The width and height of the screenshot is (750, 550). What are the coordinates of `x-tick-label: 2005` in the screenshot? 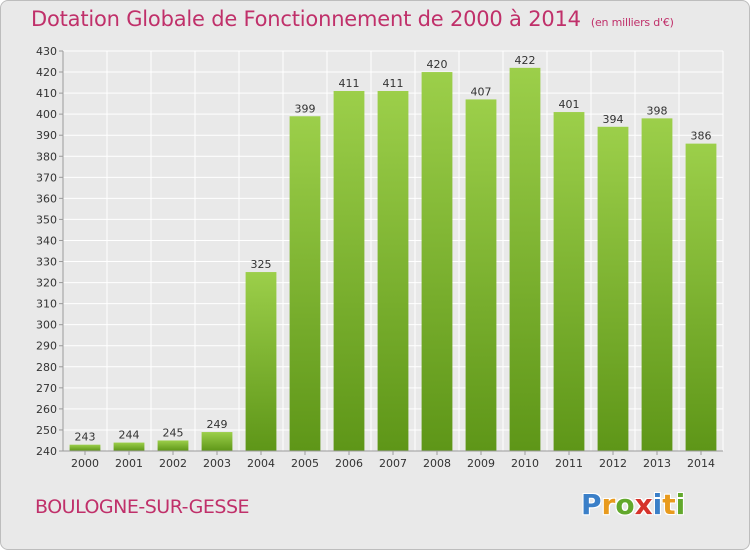 It's located at (305, 463).